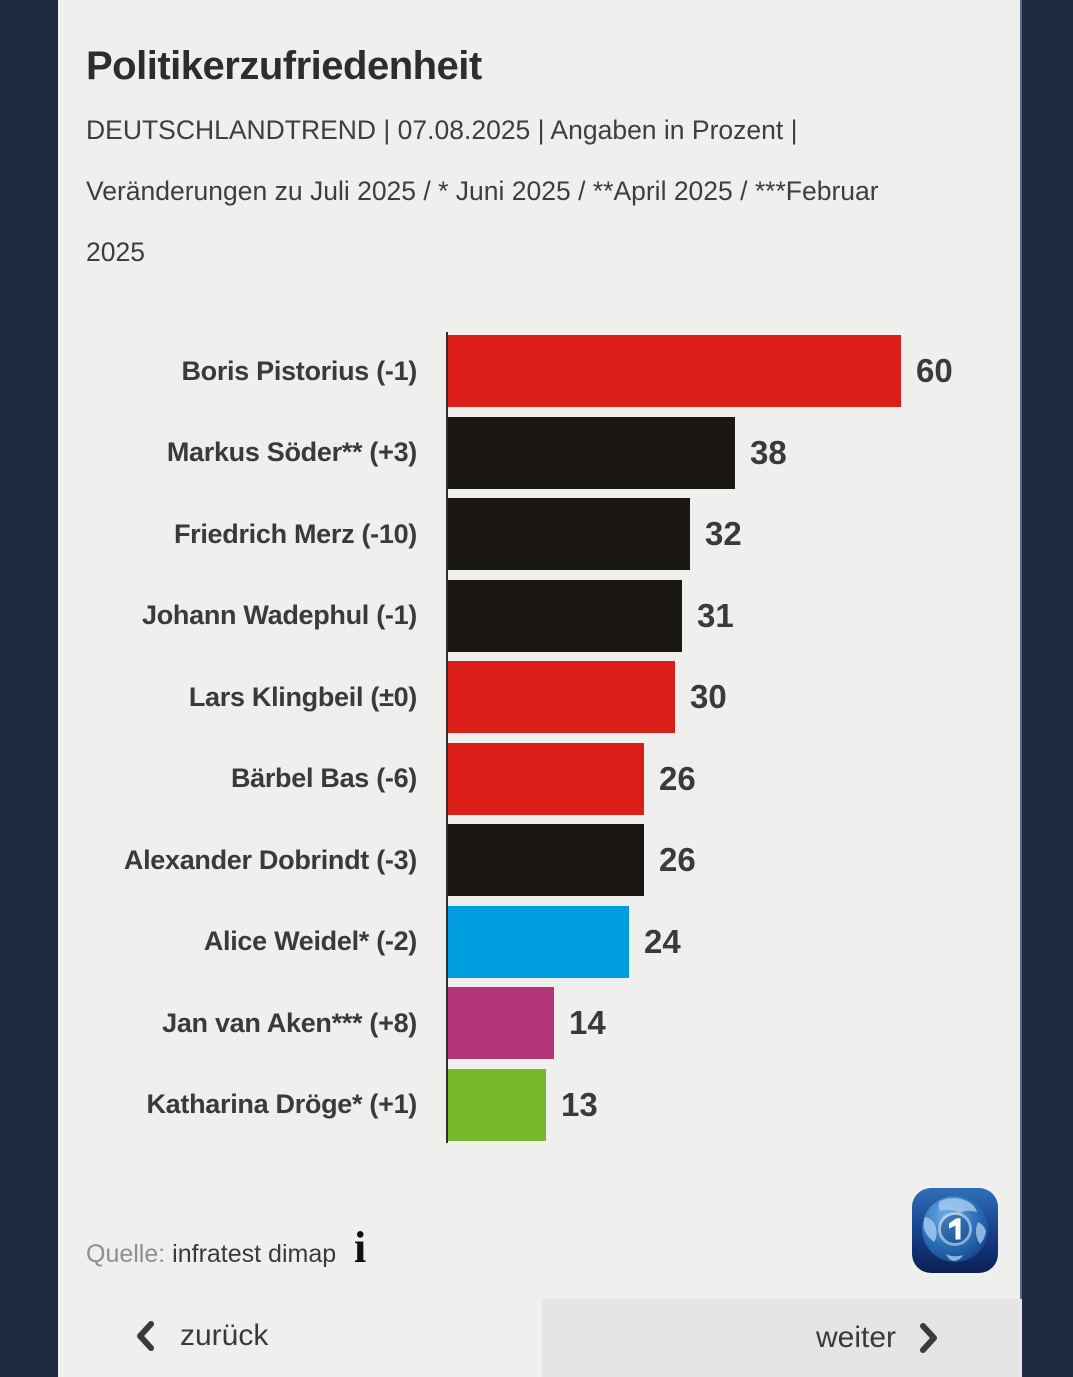  What do you see at coordinates (284, 66) in the screenshot?
I see `page-title: Politikerzufriedenheit` at bounding box center [284, 66].